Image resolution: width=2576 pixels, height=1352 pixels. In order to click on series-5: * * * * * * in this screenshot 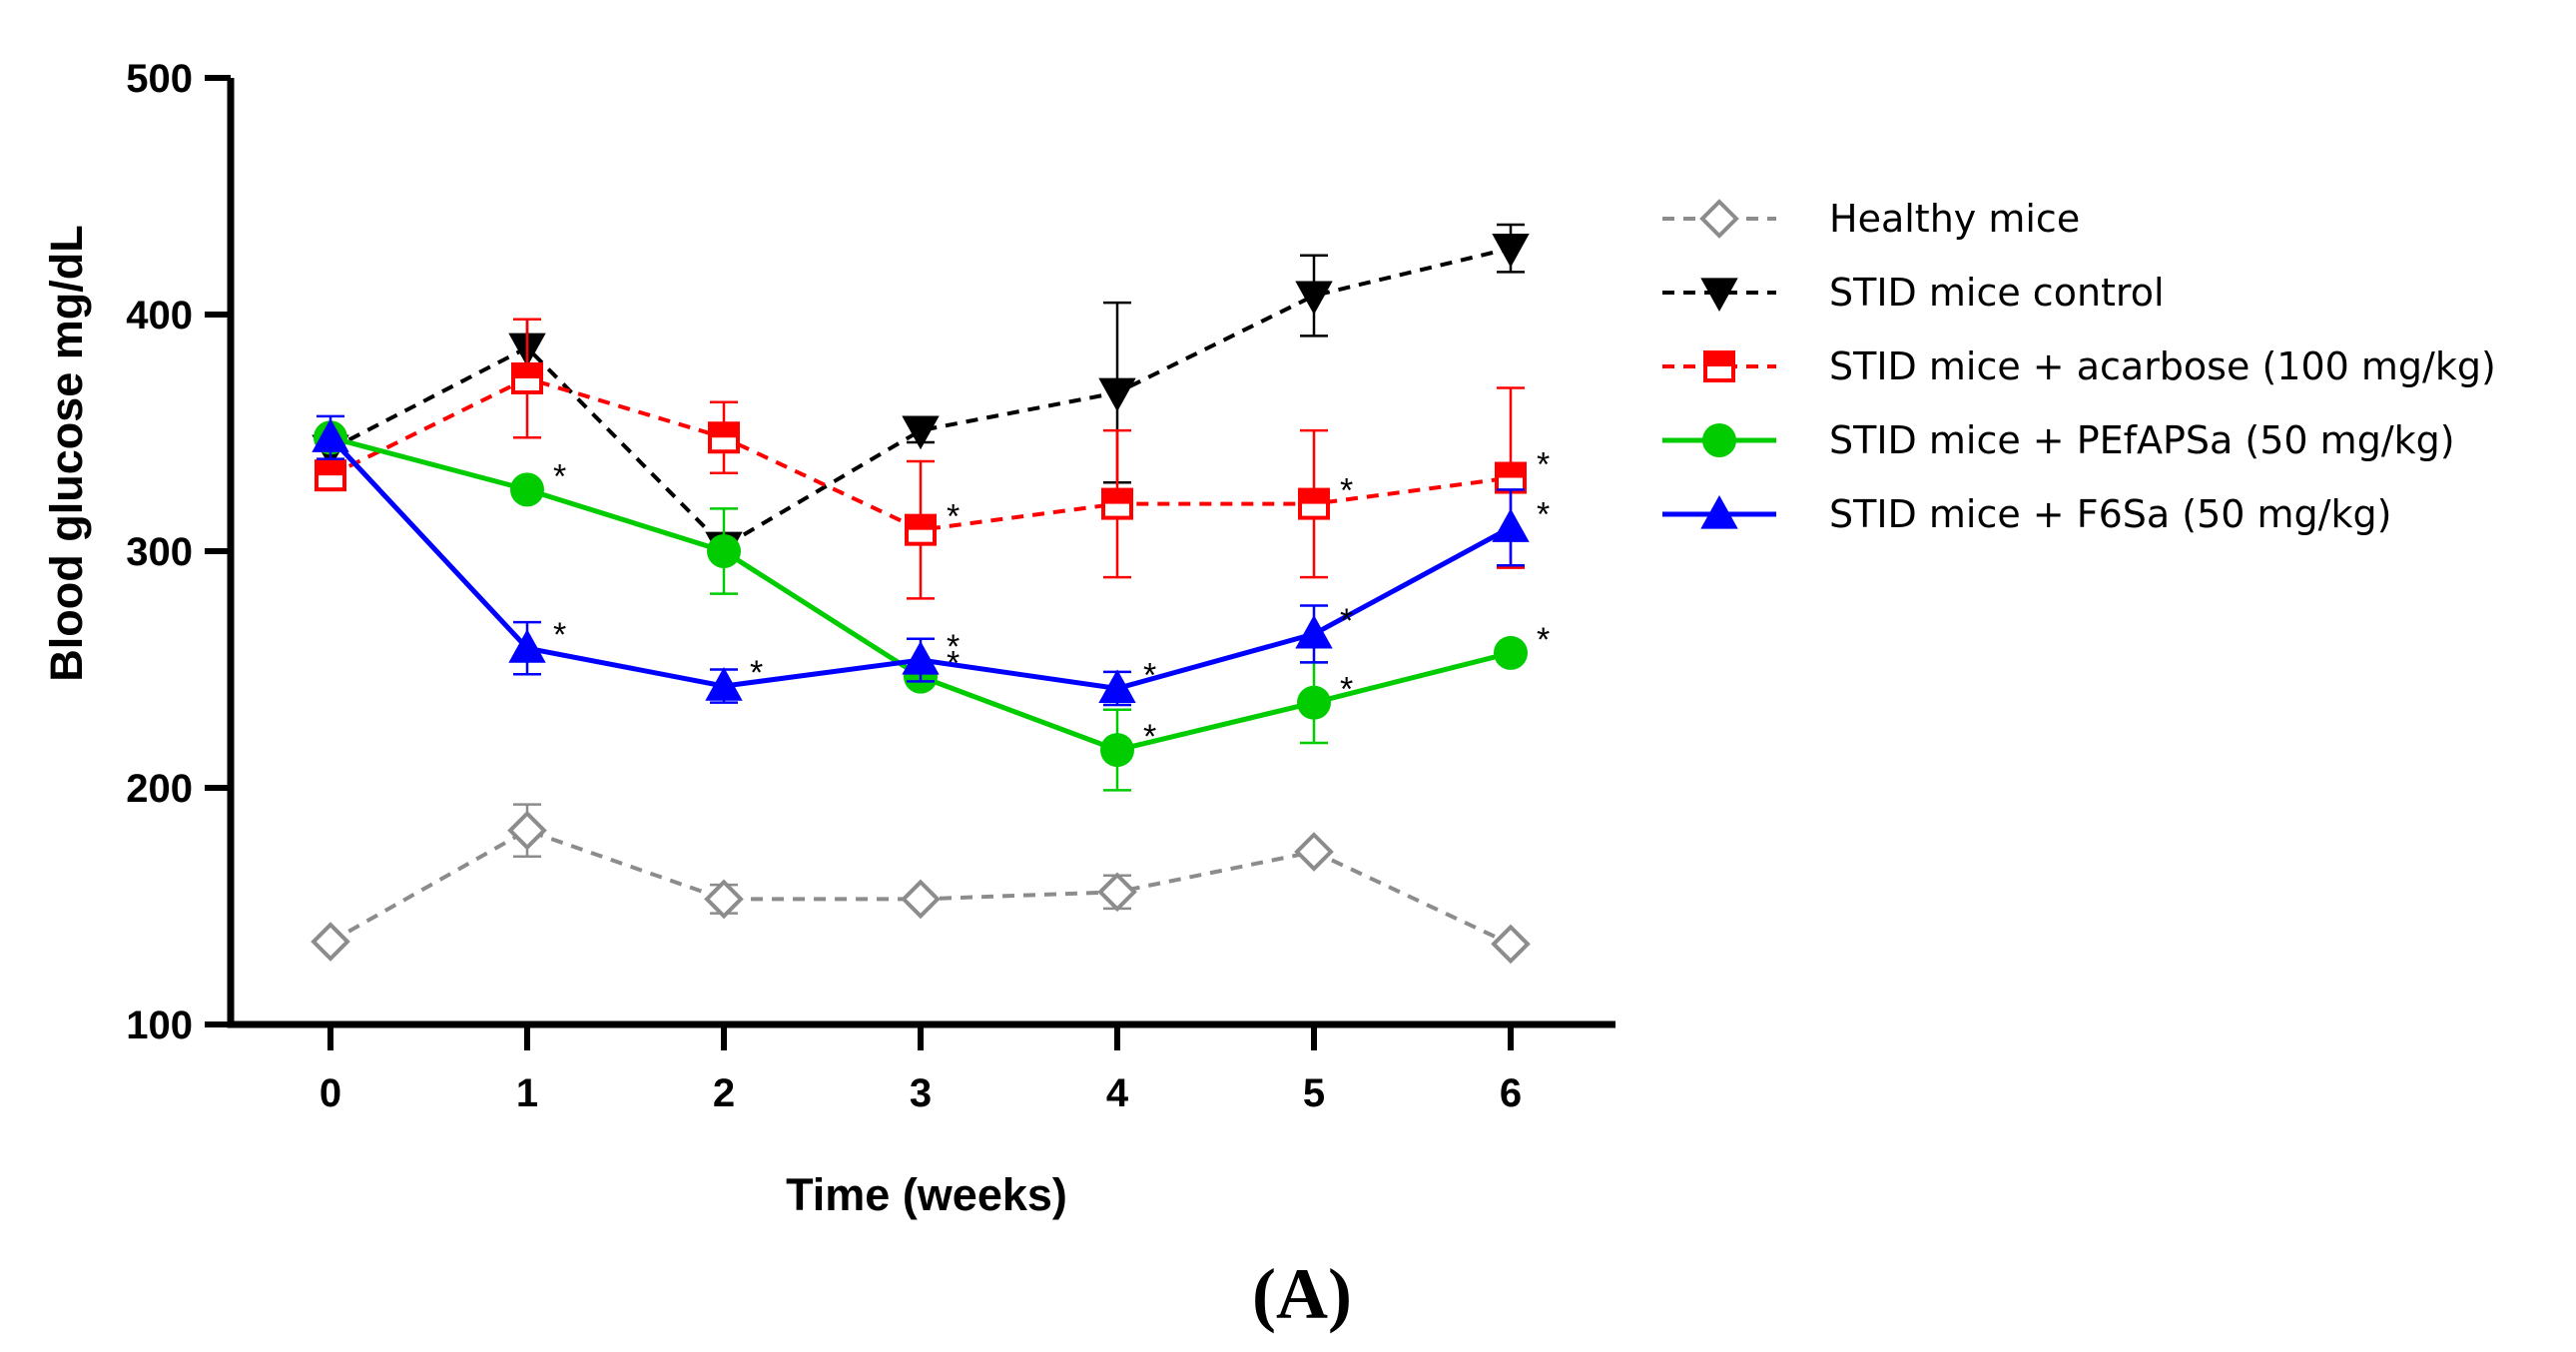, I will do `click(931, 561)`.